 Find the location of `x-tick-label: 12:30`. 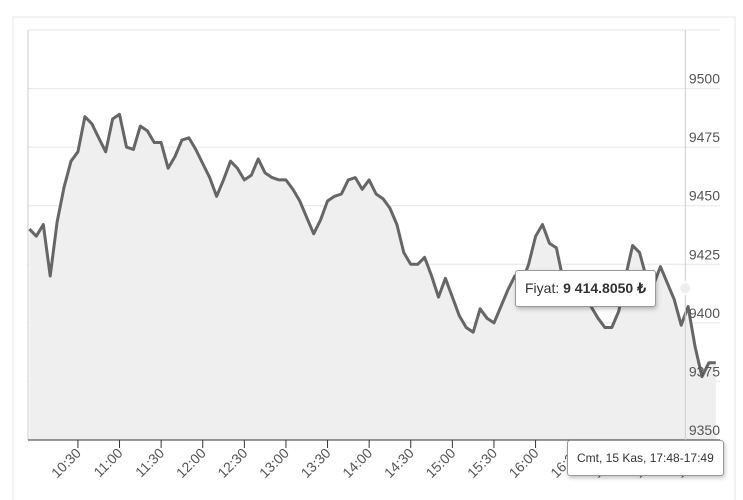

x-tick-label: 12:30 is located at coordinates (232, 463).